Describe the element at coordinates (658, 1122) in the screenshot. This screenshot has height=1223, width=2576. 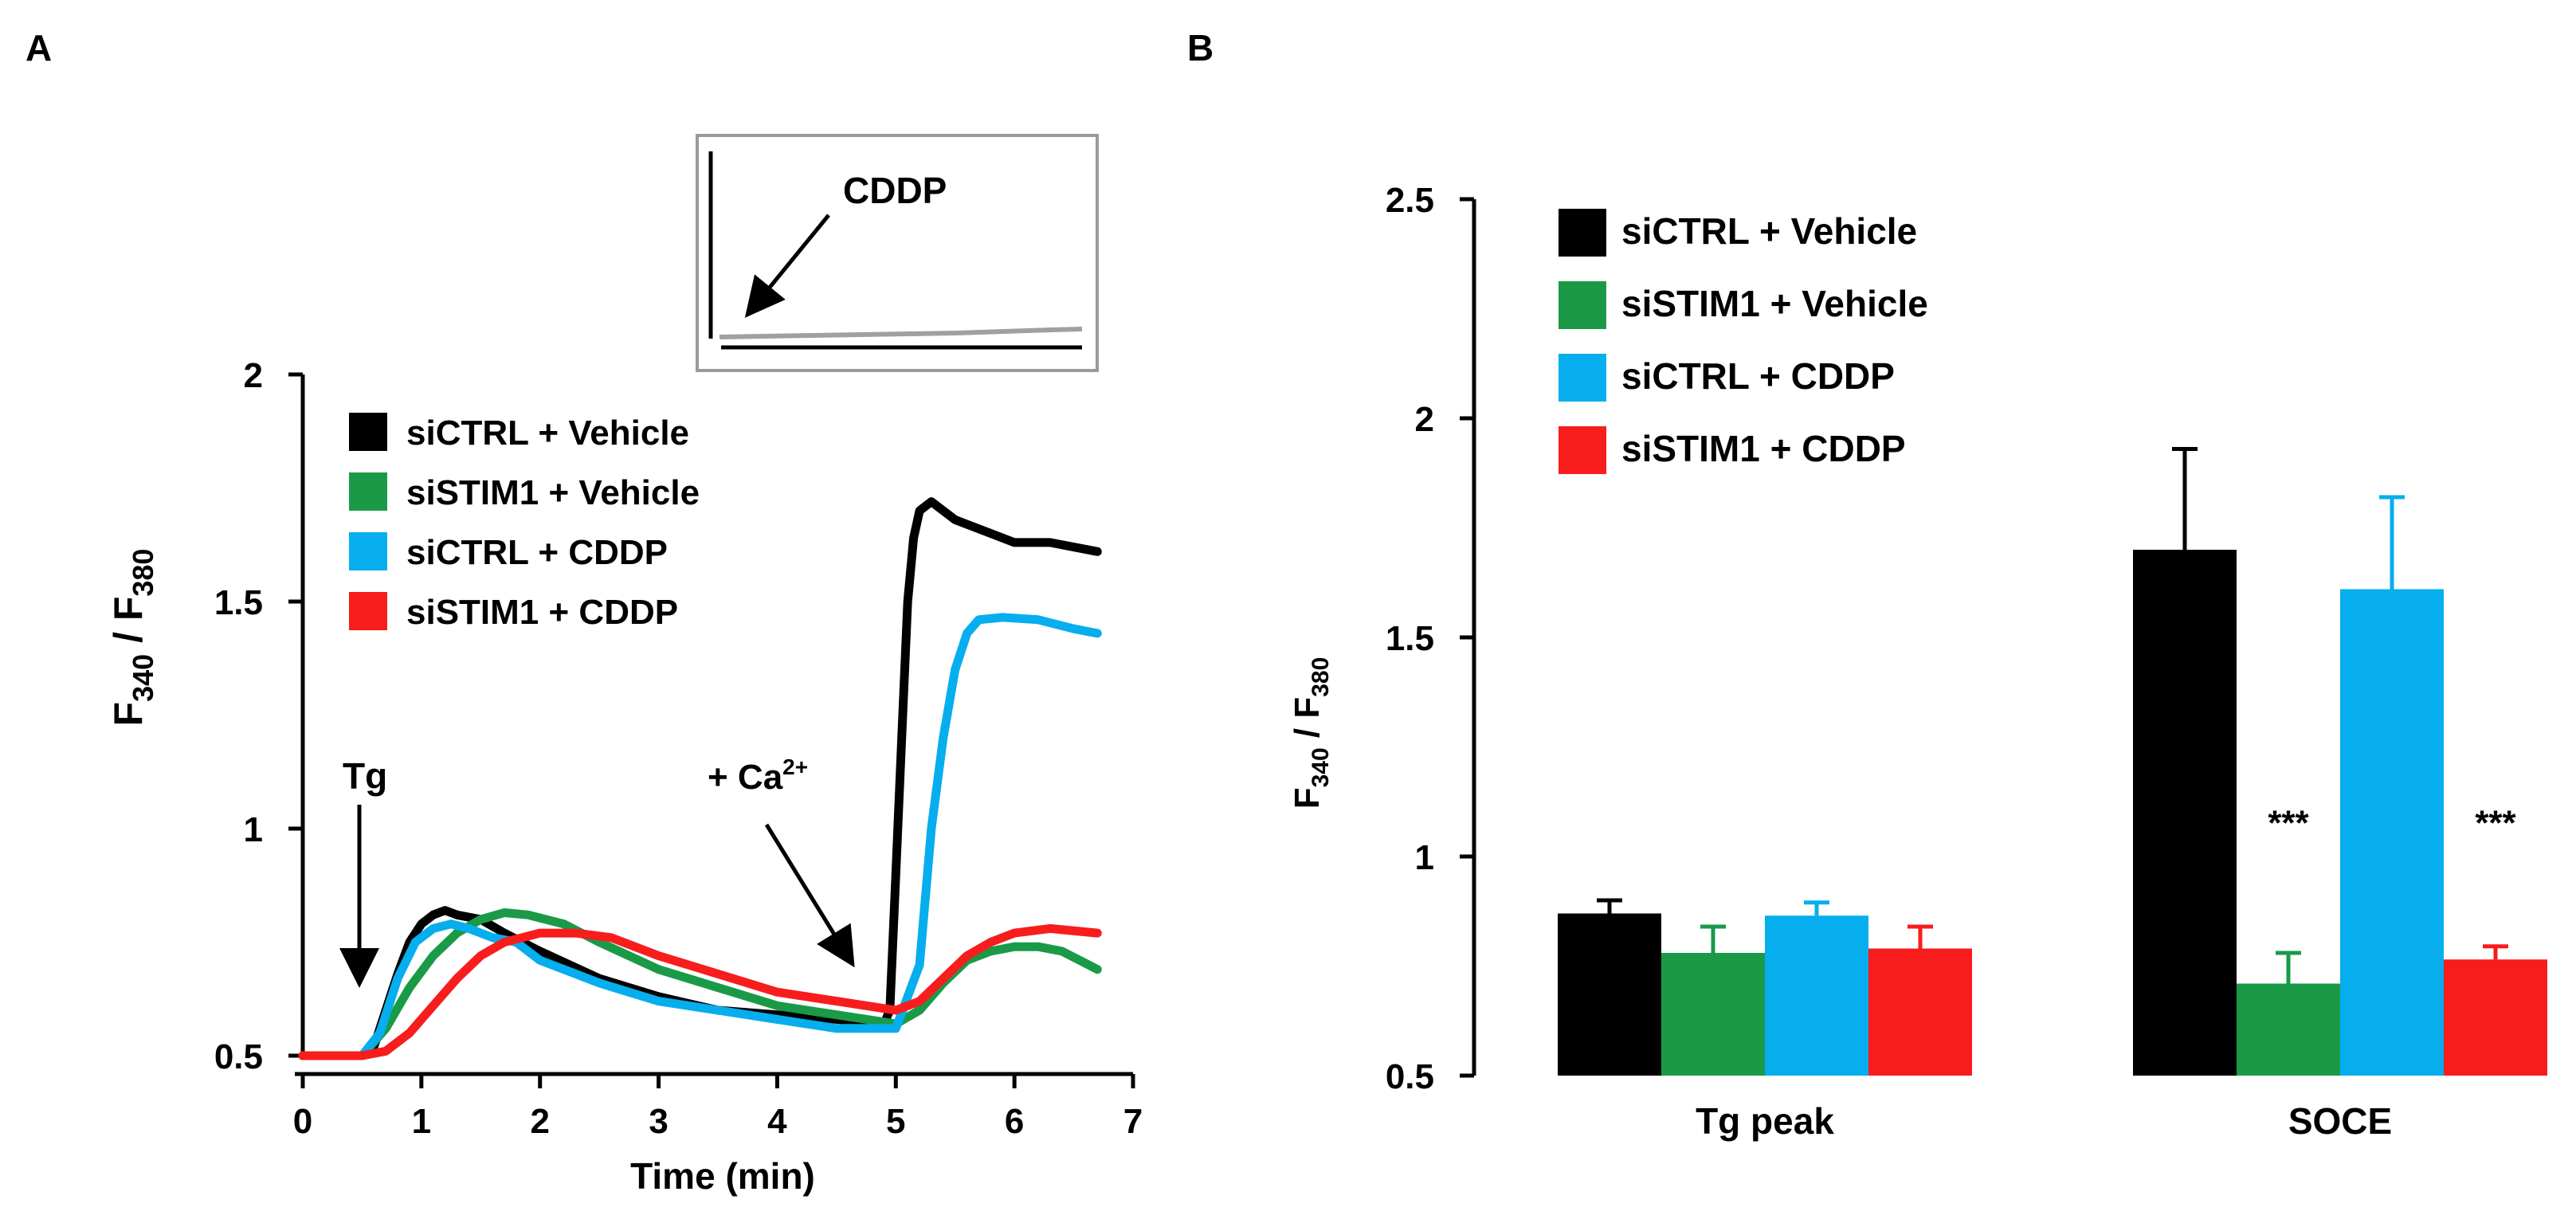
I see `a-x-tick-label: 3` at that location.